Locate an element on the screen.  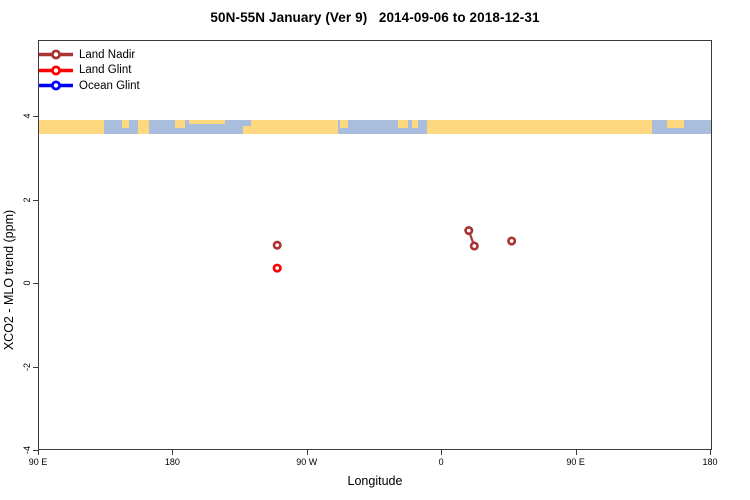
x-tick-label: 0 is located at coordinates (441, 462).